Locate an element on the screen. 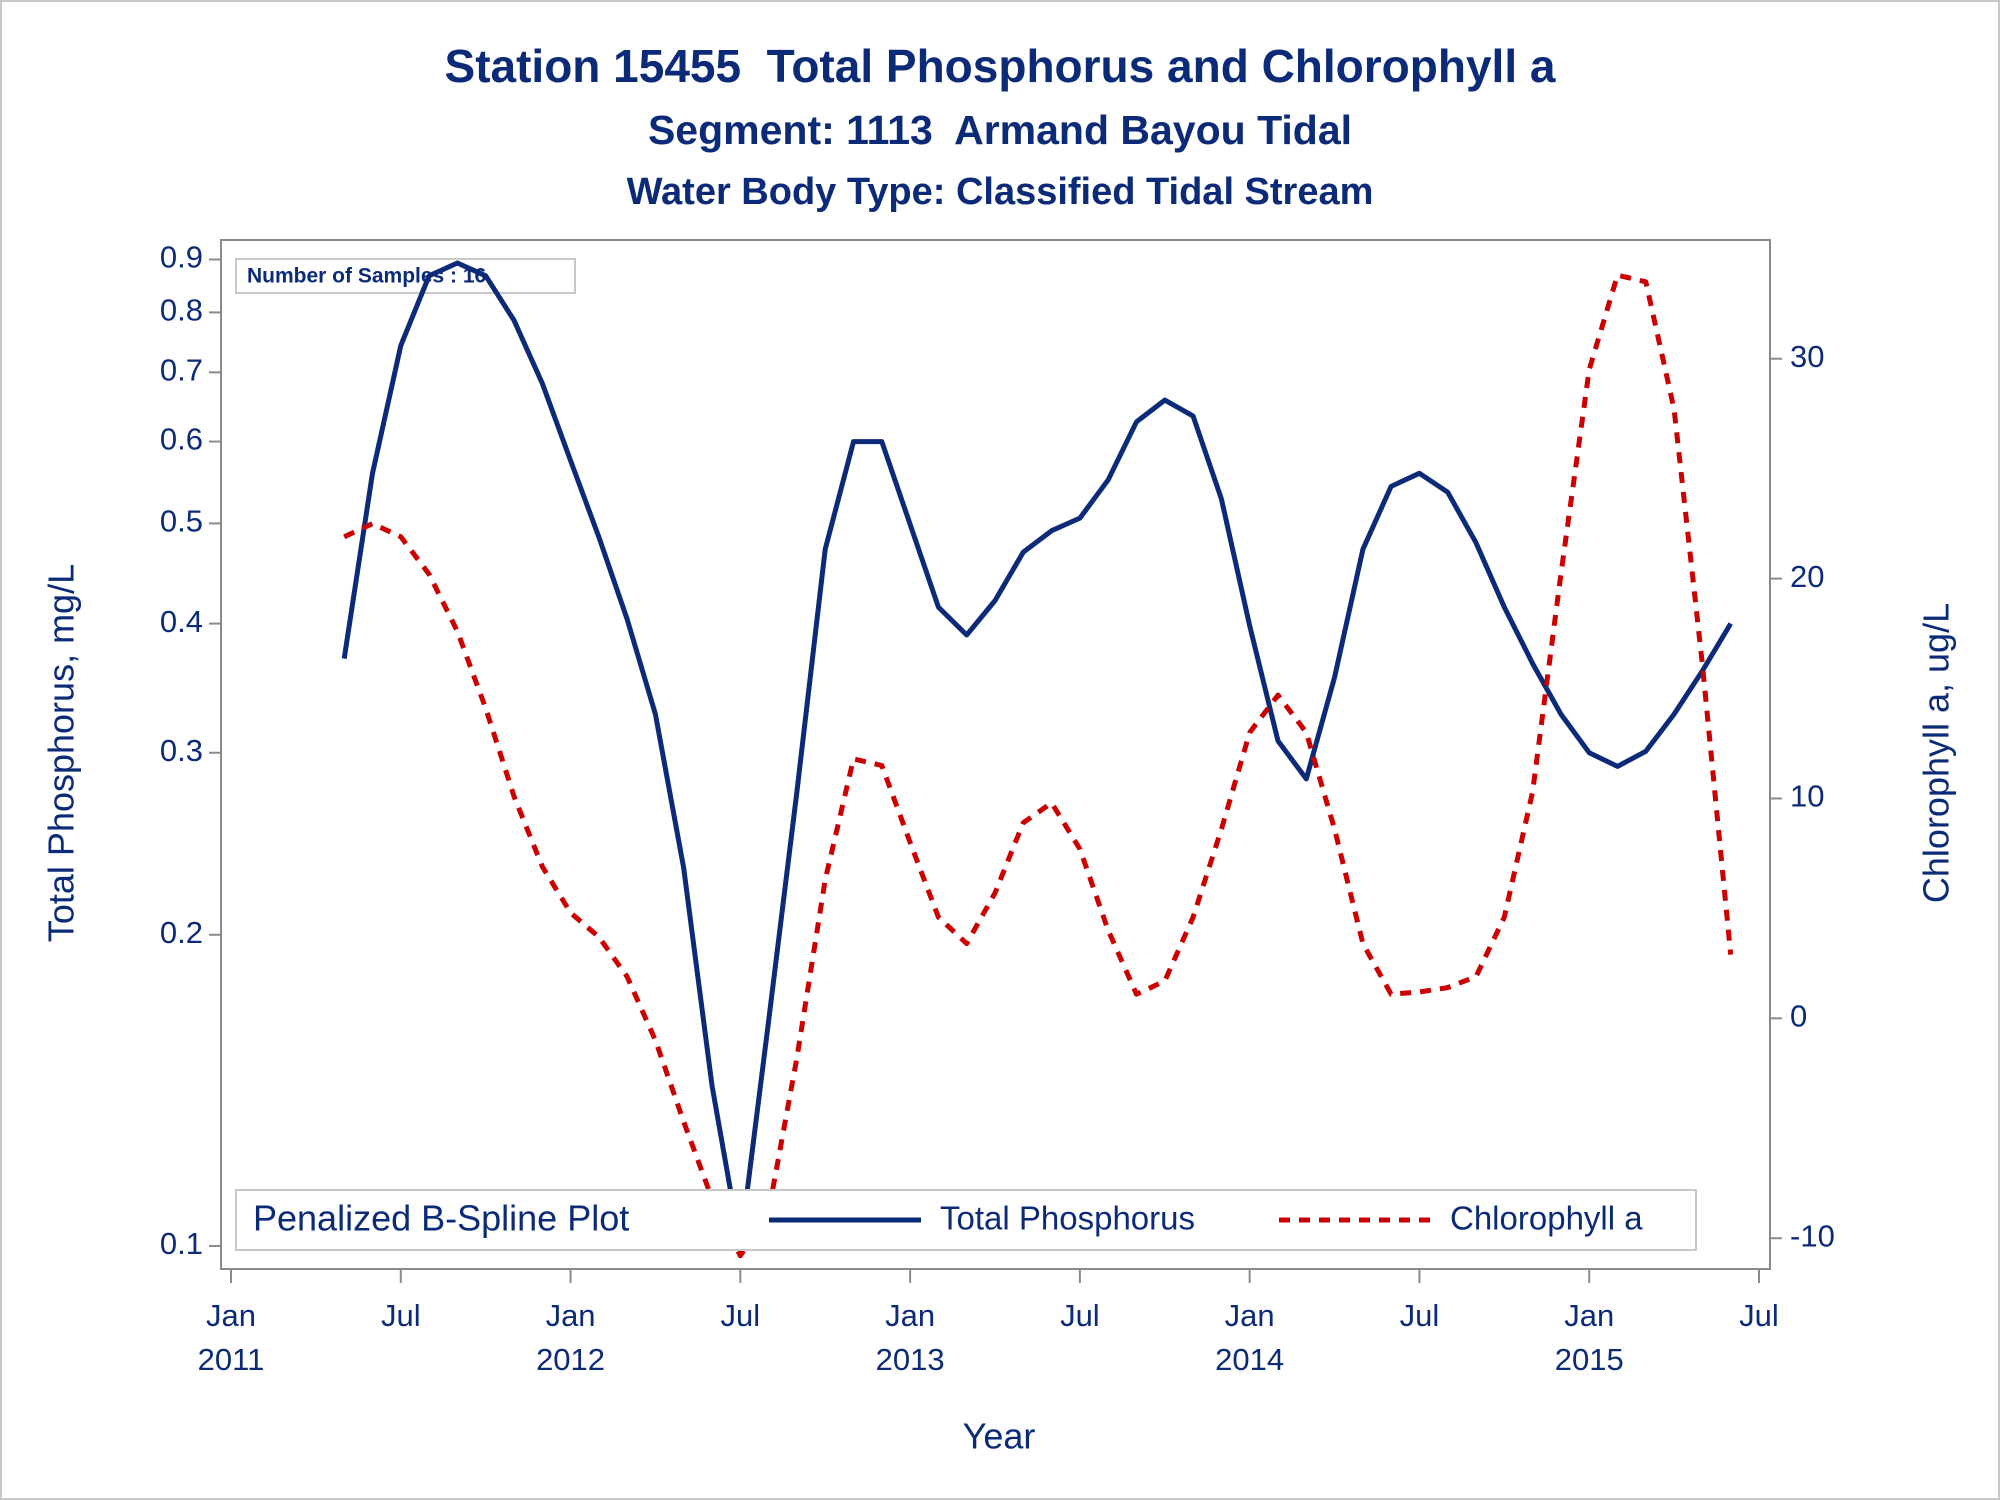  y-tick-label: 0.6 is located at coordinates (181, 439).